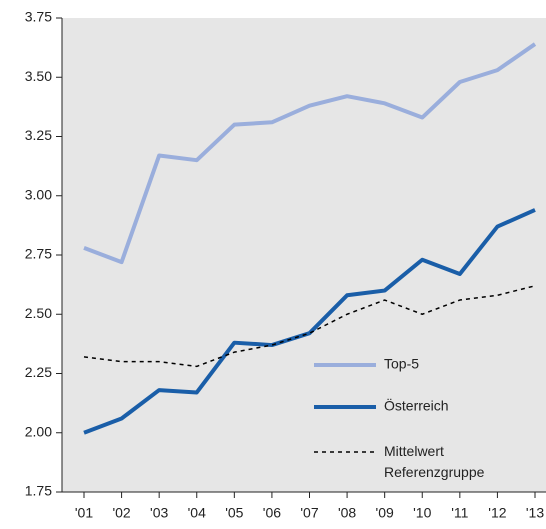 This screenshot has height=529, width=546. I want to click on x-tick-label: '01, so click(84, 513).